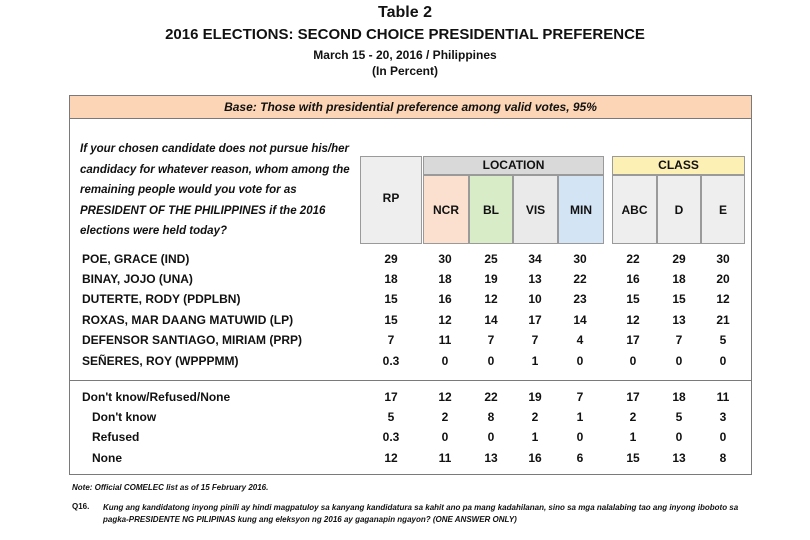 The image size is (810, 540). What do you see at coordinates (391, 279) in the screenshot?
I see `table-cell-rp: 18` at bounding box center [391, 279].